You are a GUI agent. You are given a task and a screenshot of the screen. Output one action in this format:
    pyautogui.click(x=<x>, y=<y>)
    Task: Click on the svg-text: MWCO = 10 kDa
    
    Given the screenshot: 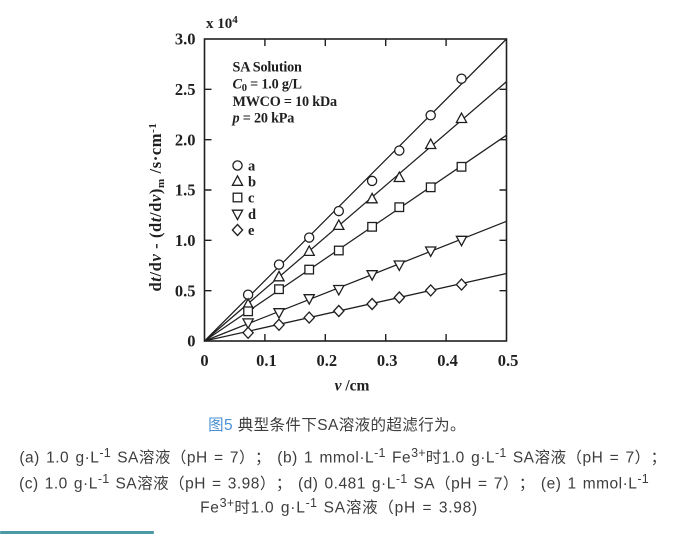 What is the action you would take?
    pyautogui.click(x=285, y=102)
    